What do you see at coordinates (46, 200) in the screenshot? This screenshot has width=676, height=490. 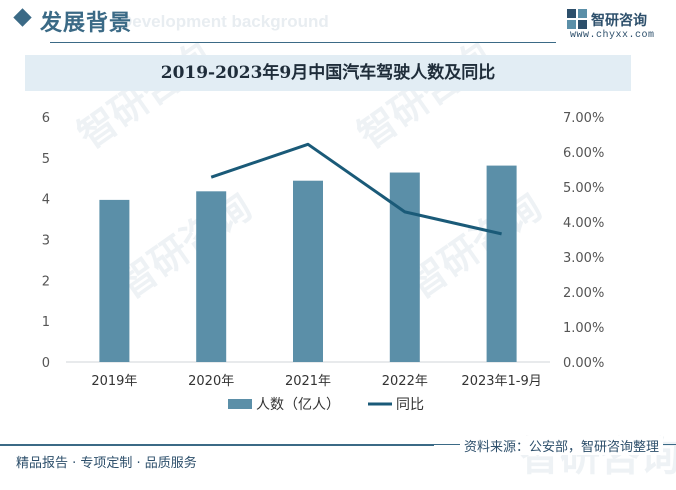 I see `y-left-tick-label: 4` at bounding box center [46, 200].